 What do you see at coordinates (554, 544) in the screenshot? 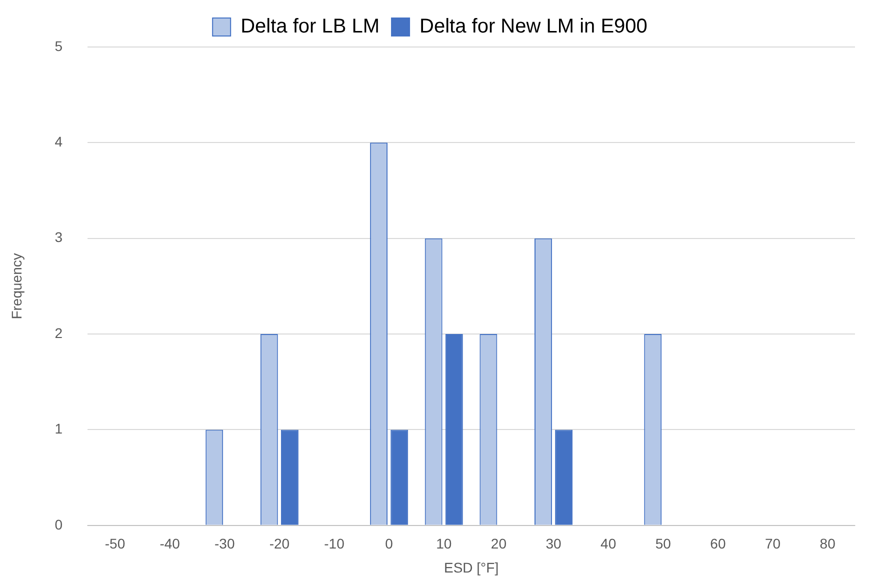
I see `x-tick-label: 30` at bounding box center [554, 544].